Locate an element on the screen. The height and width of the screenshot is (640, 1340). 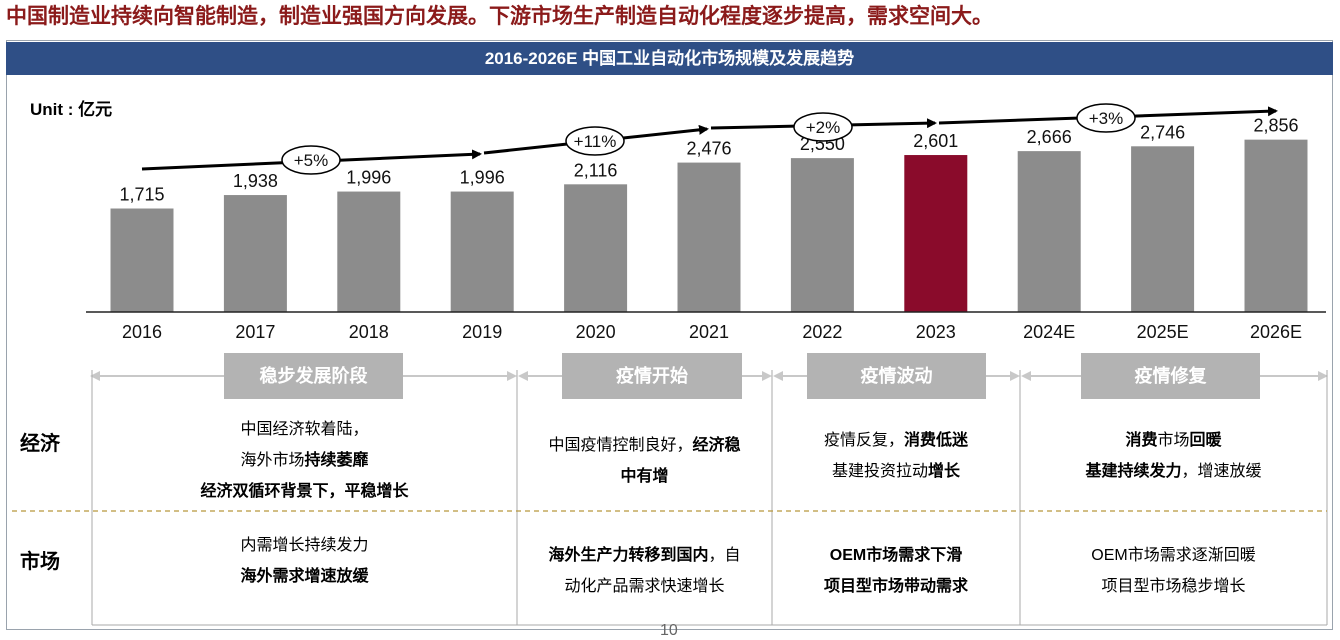
data-label-2024E: 2,666 is located at coordinates (1049, 137).